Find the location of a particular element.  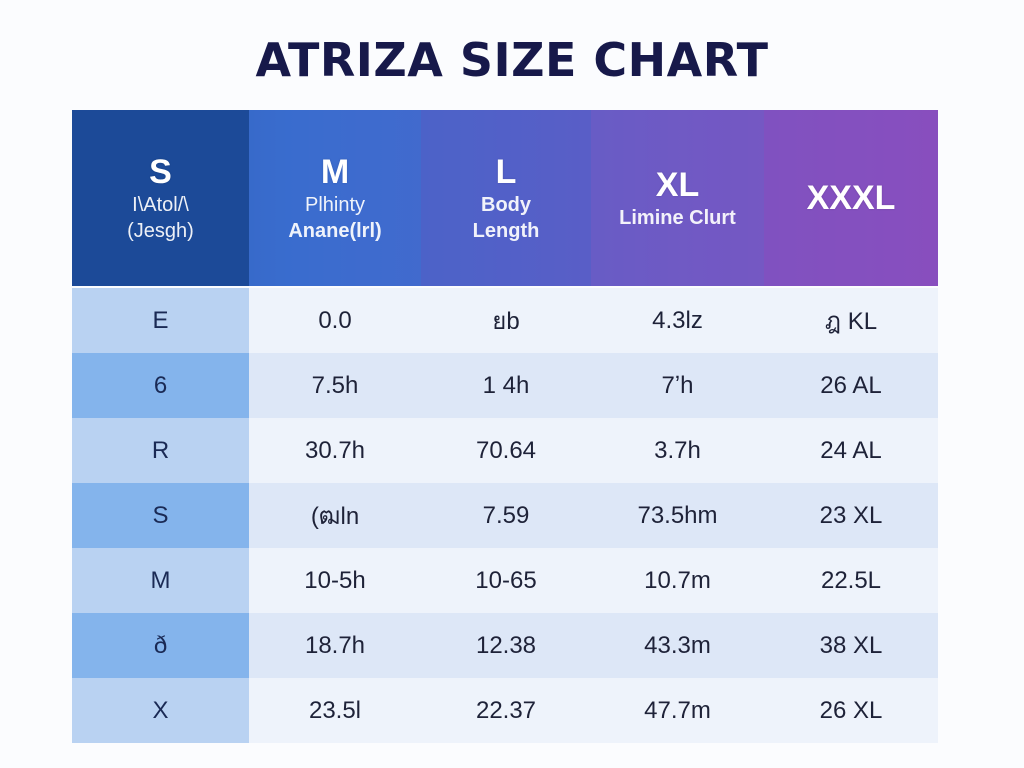

table-cell: 4.3lz is located at coordinates (677, 320).